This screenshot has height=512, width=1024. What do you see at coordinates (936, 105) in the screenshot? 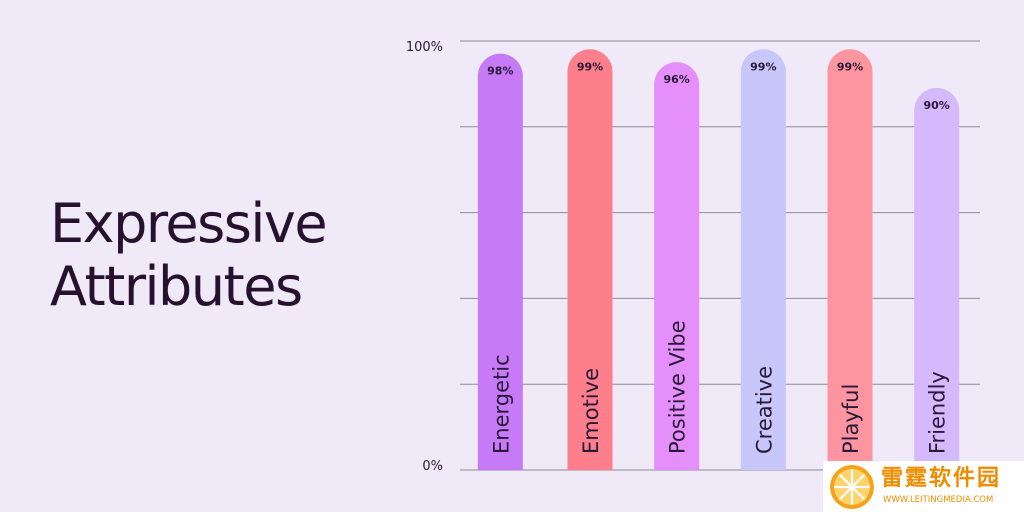
I see `bar-value-label: 90%` at bounding box center [936, 105].